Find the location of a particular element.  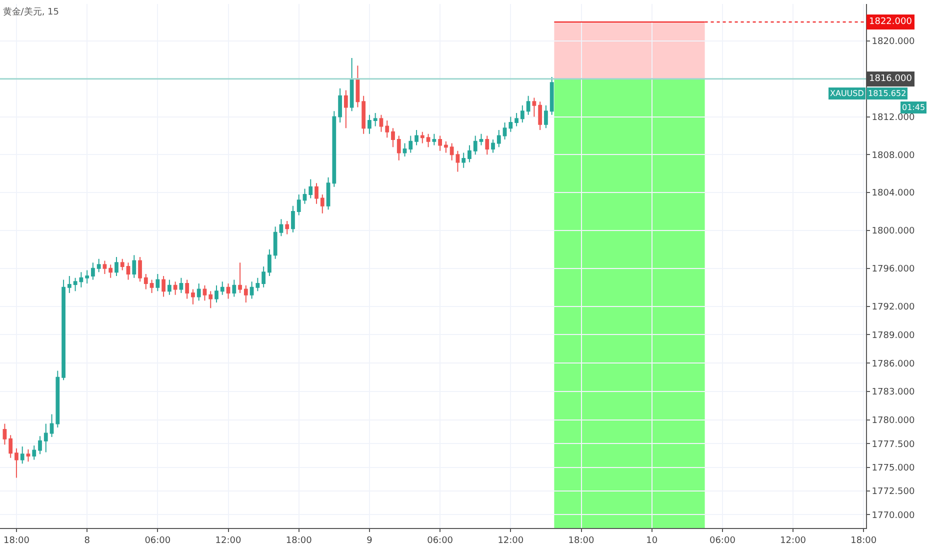

y-tick-label: 1772.500 is located at coordinates (894, 492).